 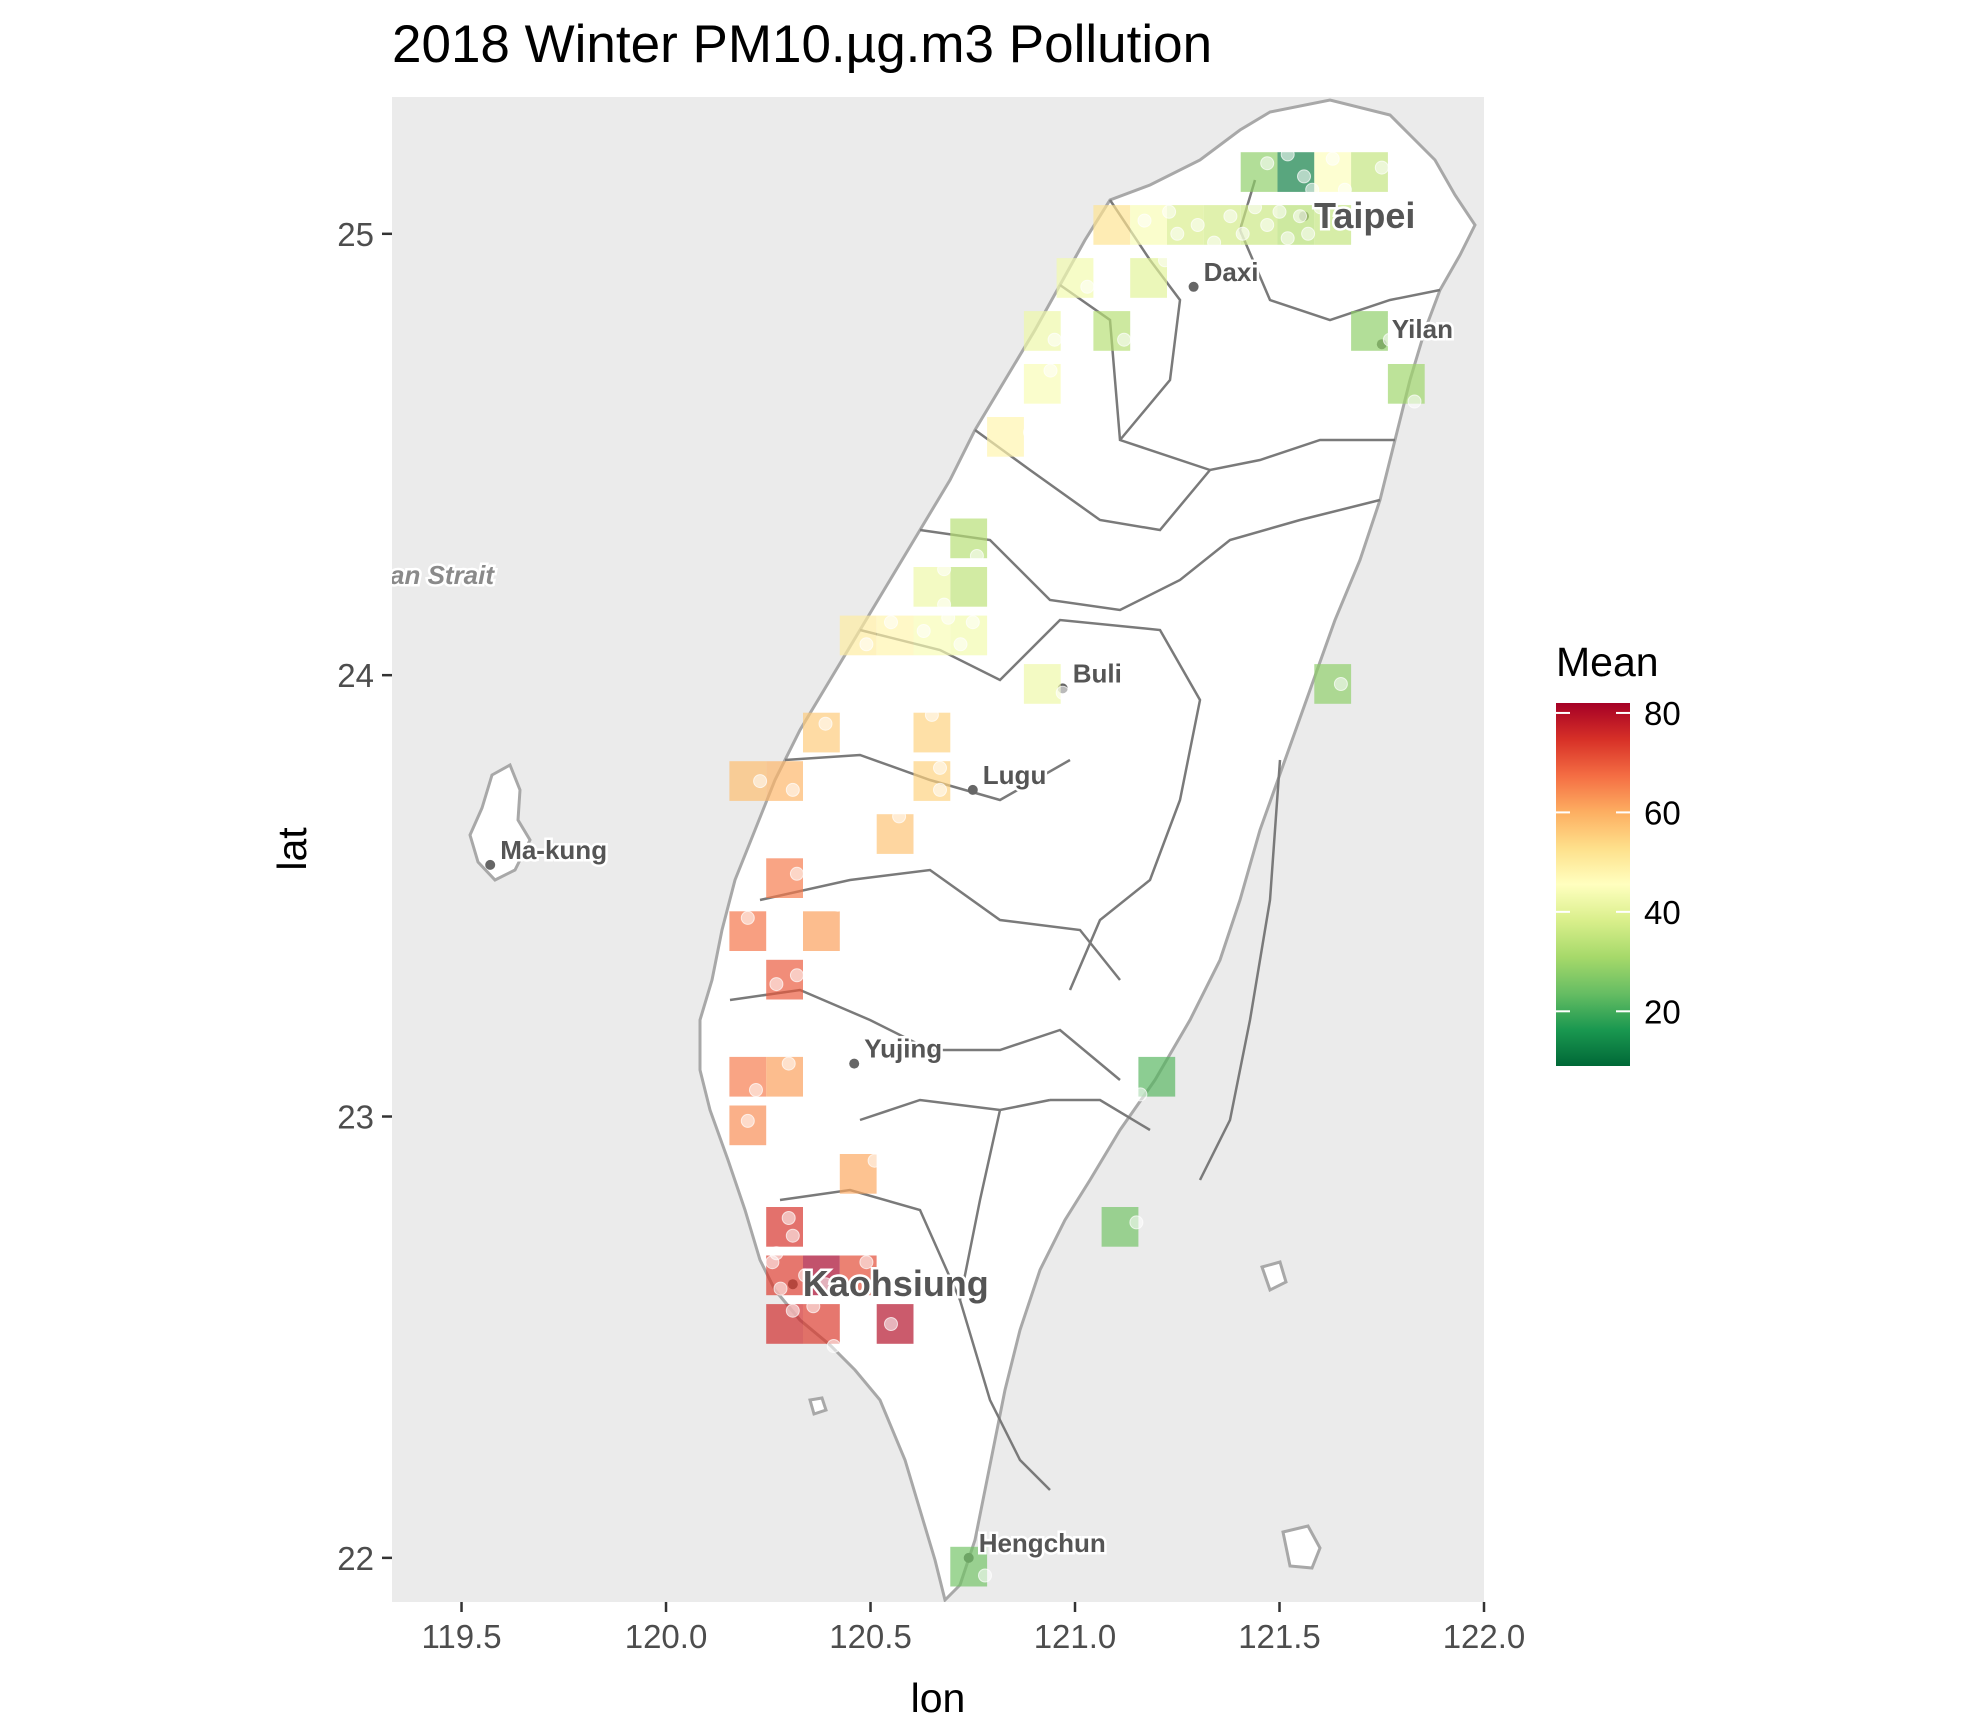 What do you see at coordinates (1607, 662) in the screenshot?
I see `legend-title: Mean` at bounding box center [1607, 662].